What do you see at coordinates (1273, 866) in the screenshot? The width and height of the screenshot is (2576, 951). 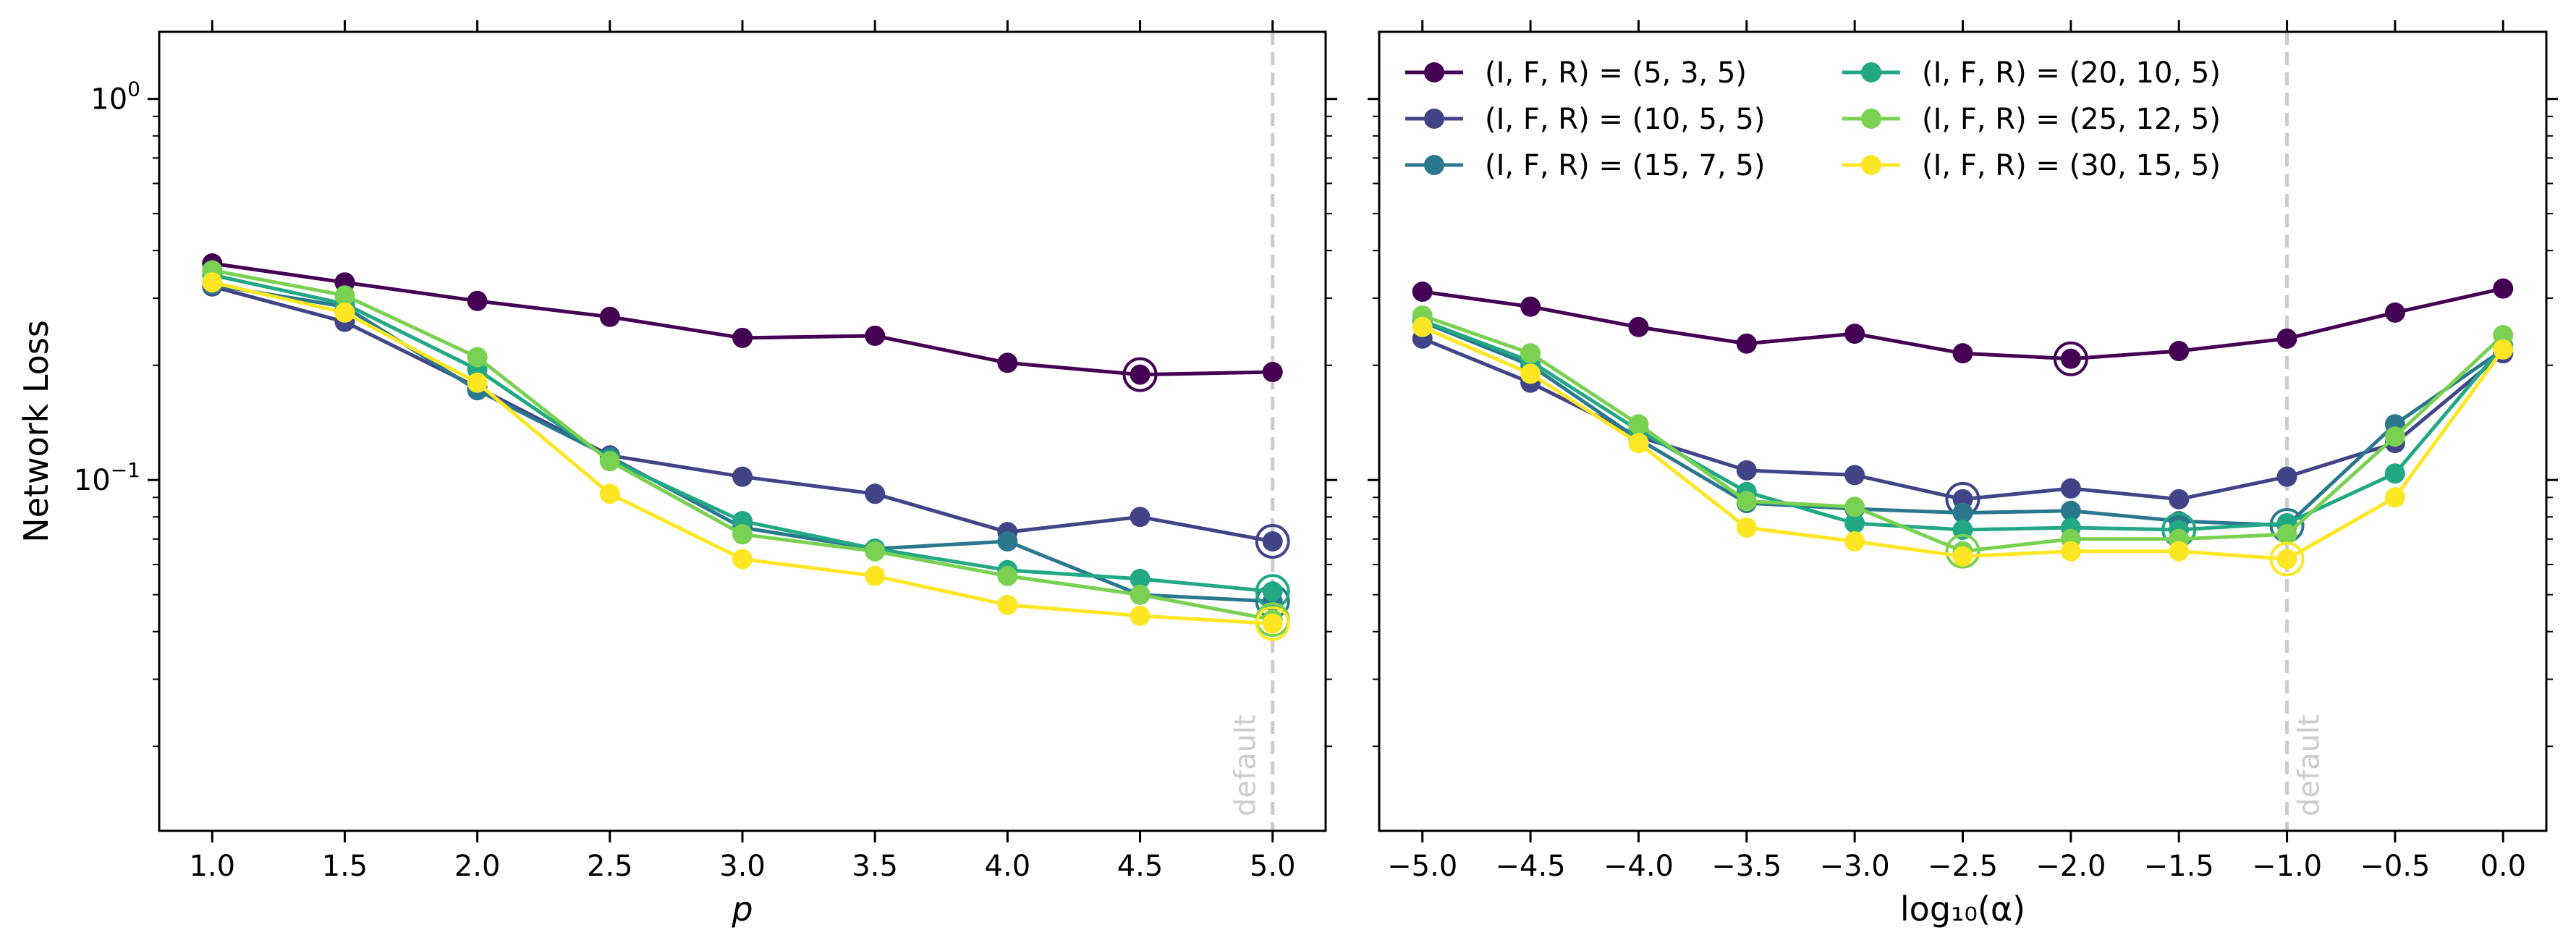 I see `x-tick-label: 5.0` at bounding box center [1273, 866].